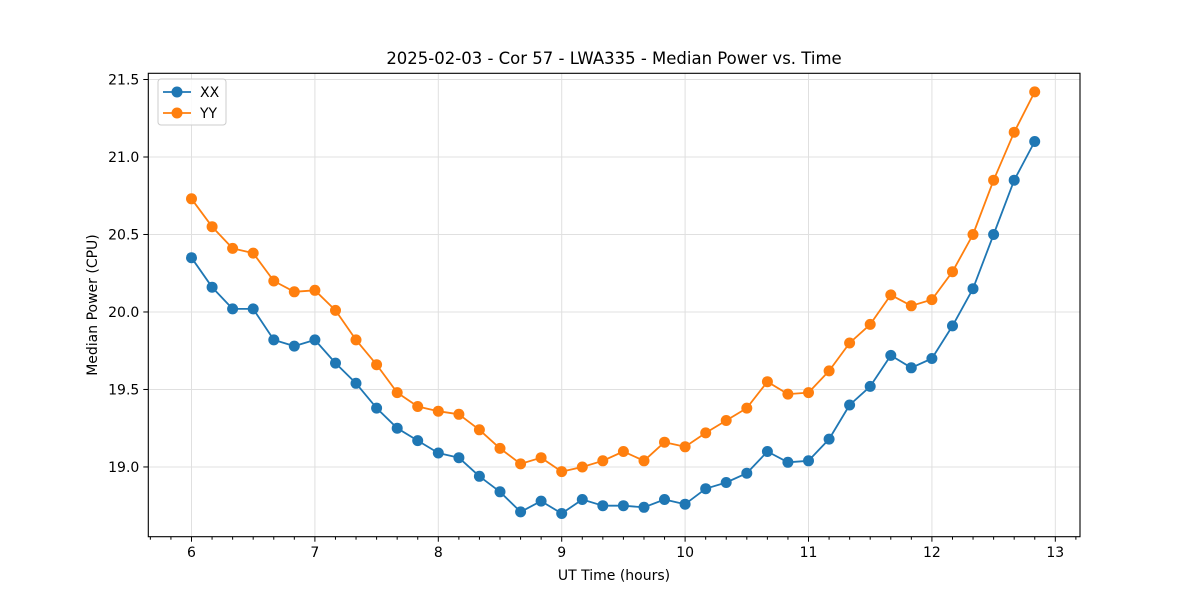 This screenshot has width=1200, height=604. What do you see at coordinates (123, 158) in the screenshot?
I see `y-tick-label: 21.0` at bounding box center [123, 158].